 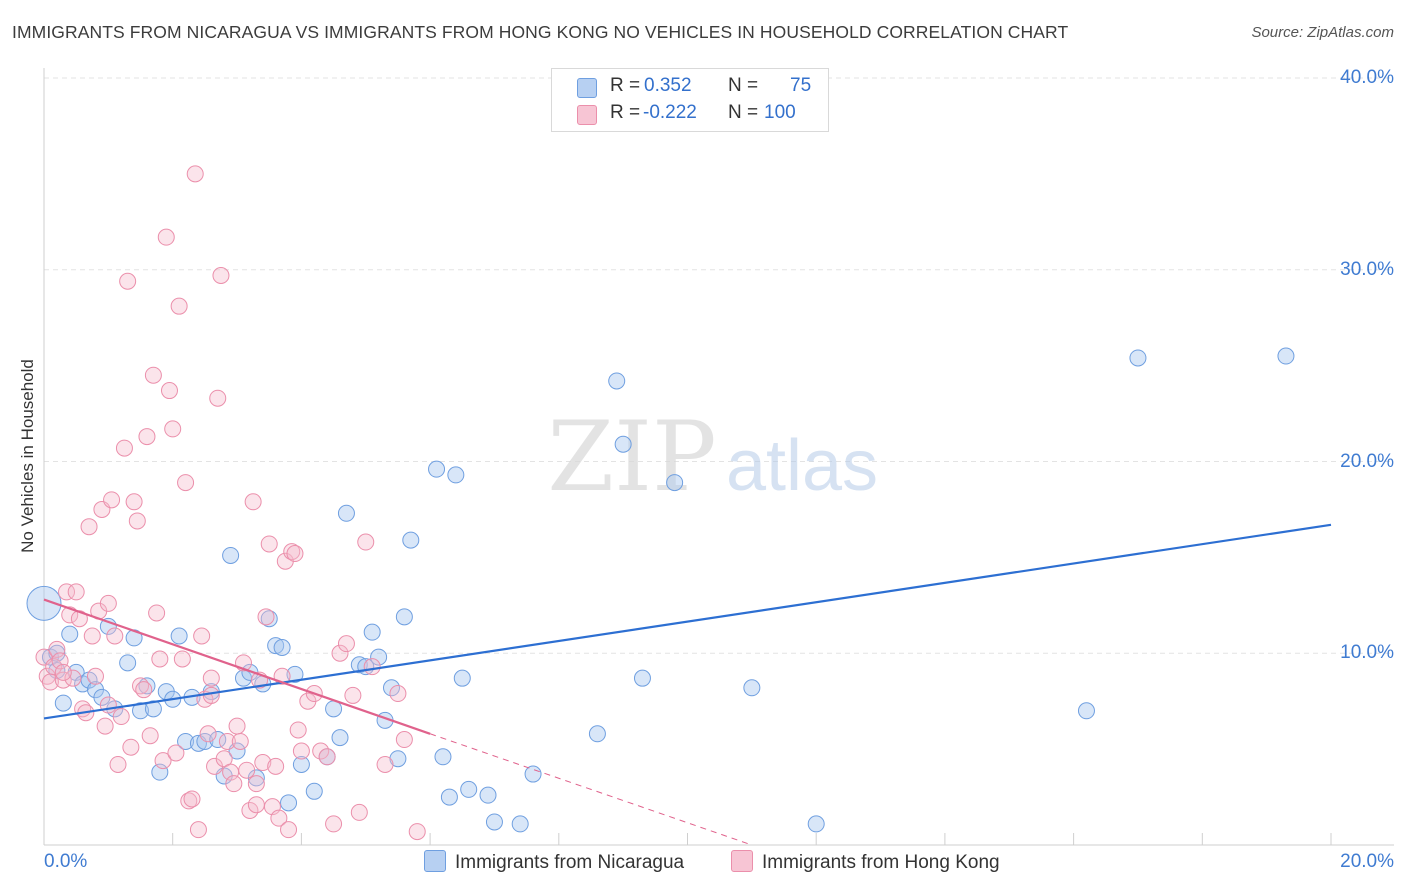 I want to click on bottom-legend-hongkong: Immigrants from Hong Kong, so click(x=865, y=862).